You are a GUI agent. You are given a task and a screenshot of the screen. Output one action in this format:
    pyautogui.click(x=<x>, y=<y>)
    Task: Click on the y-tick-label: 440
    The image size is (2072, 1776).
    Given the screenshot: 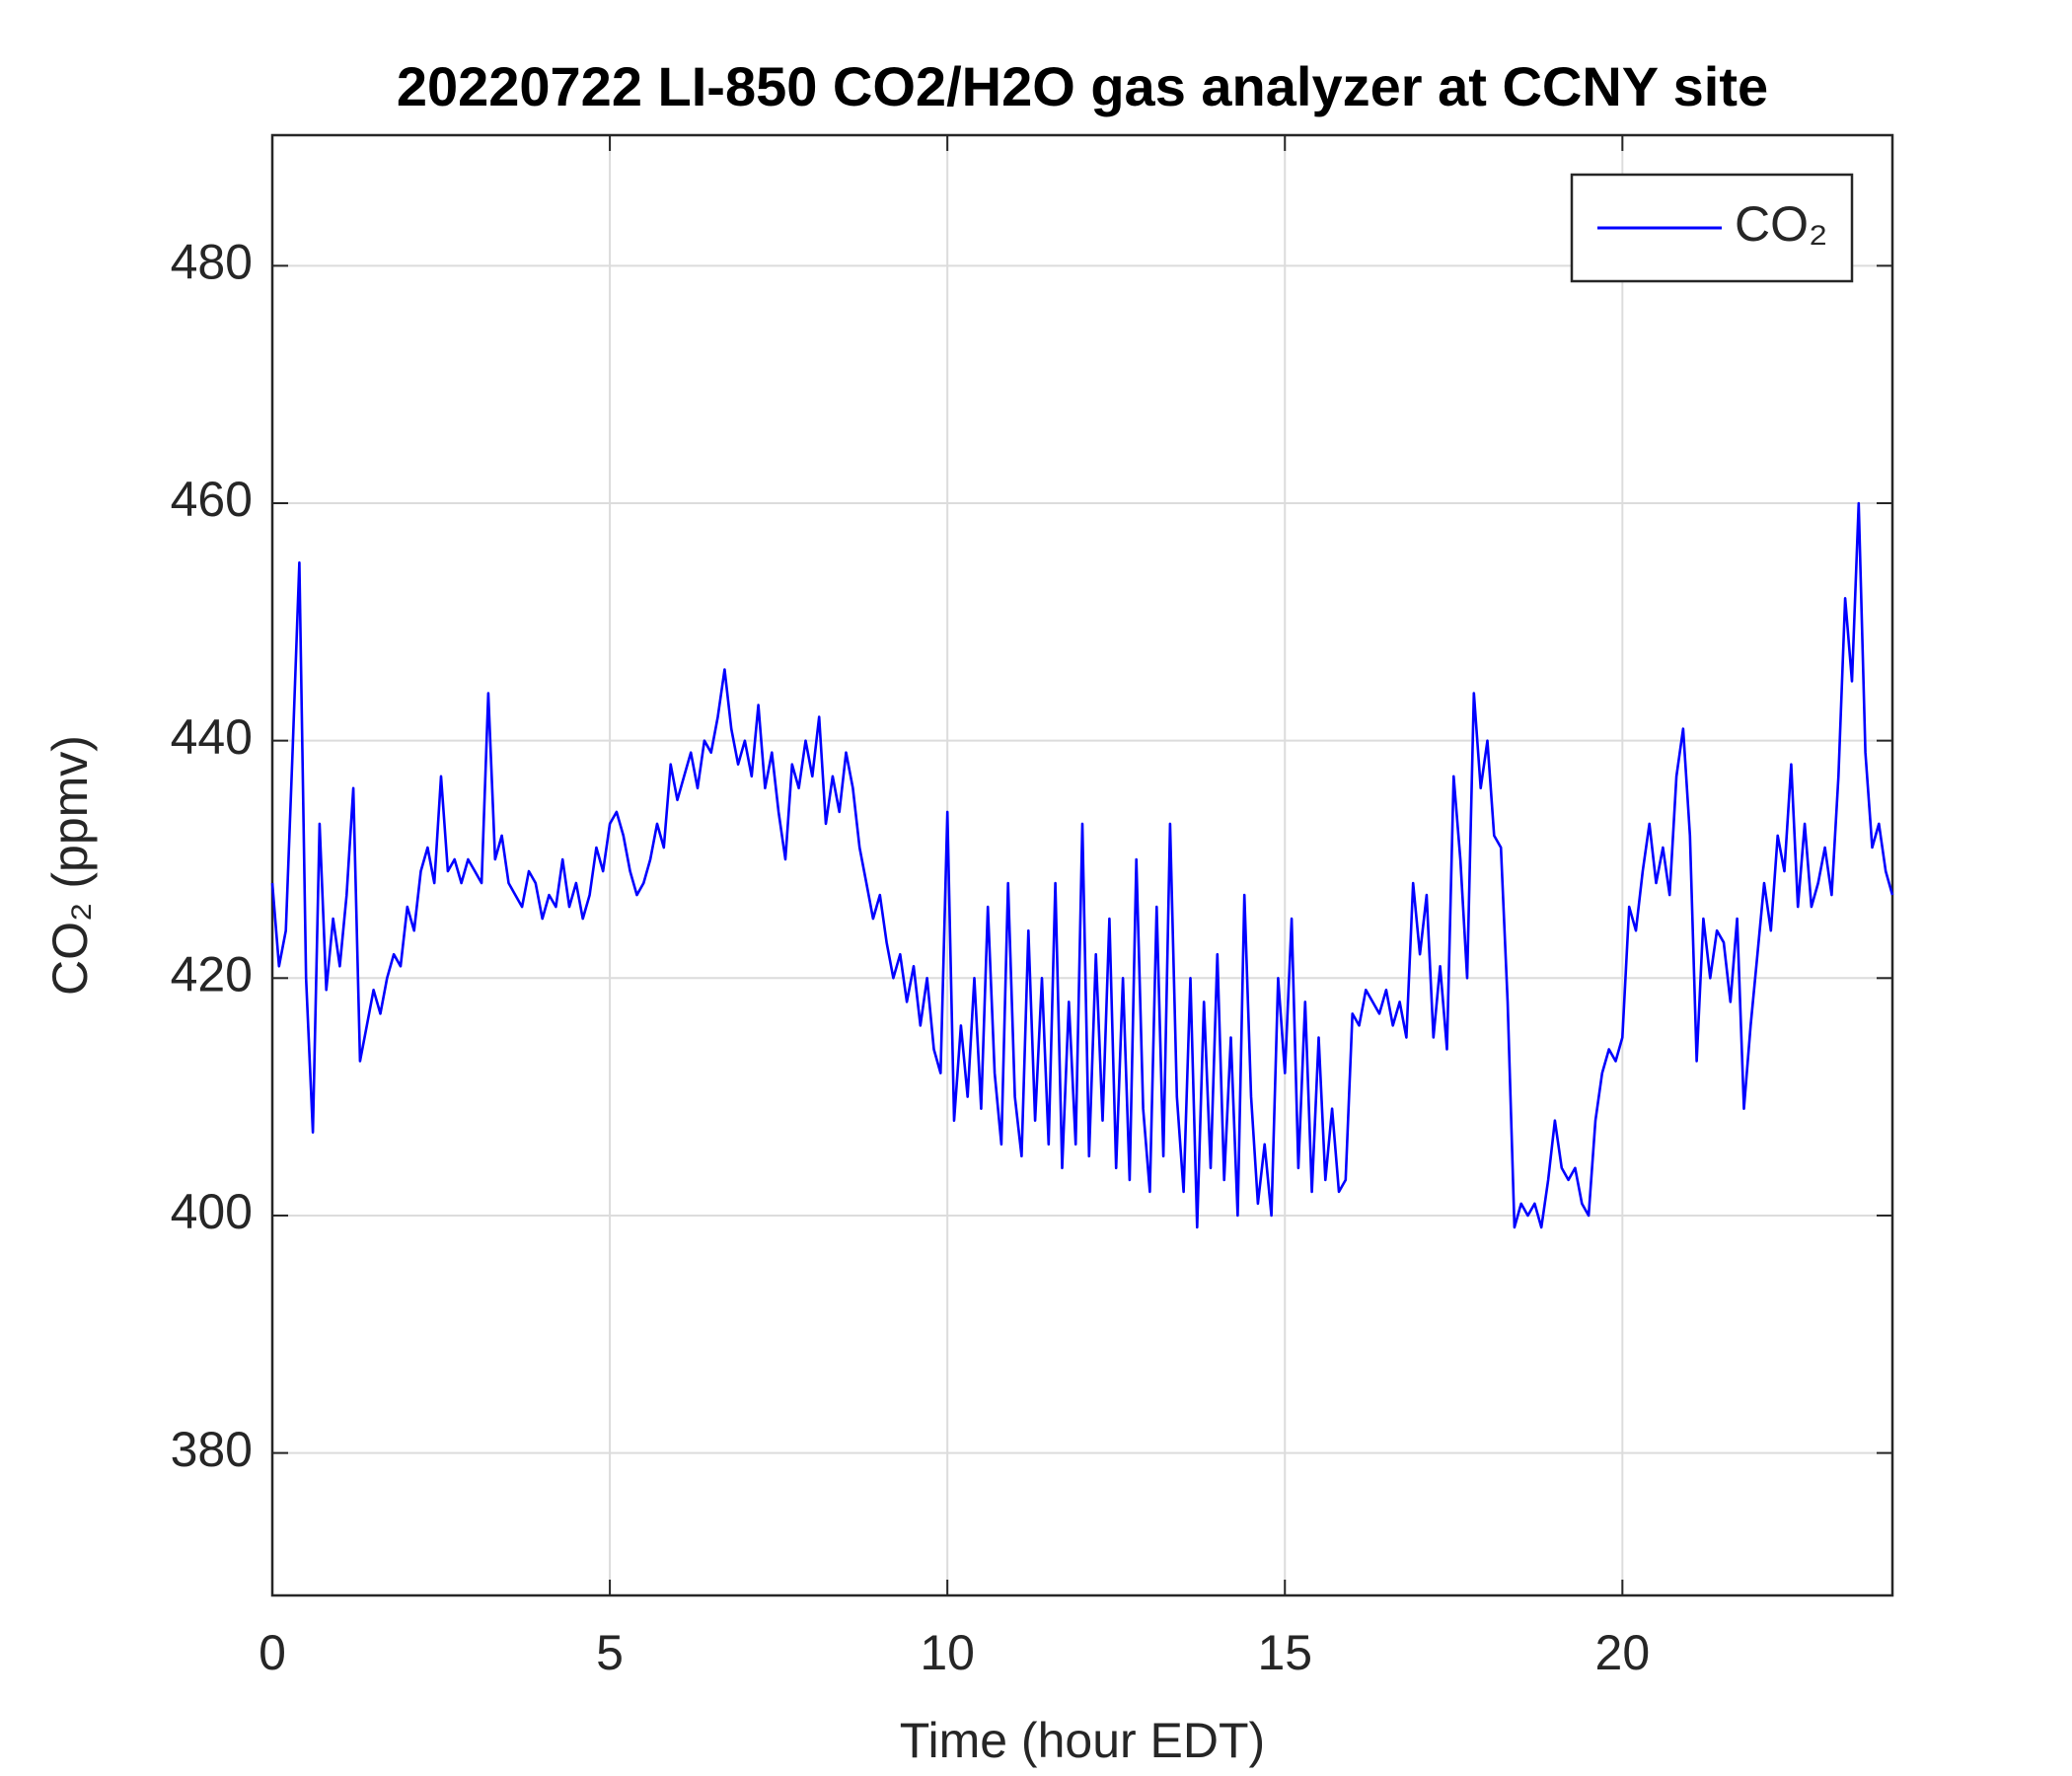 What is the action you would take?
    pyautogui.click(x=212, y=737)
    